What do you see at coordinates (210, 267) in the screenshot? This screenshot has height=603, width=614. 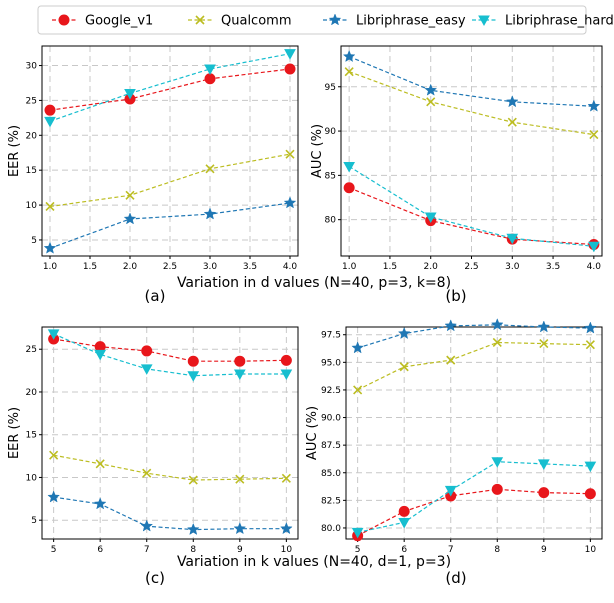 I see `x-tick-label: 3.0` at bounding box center [210, 267].